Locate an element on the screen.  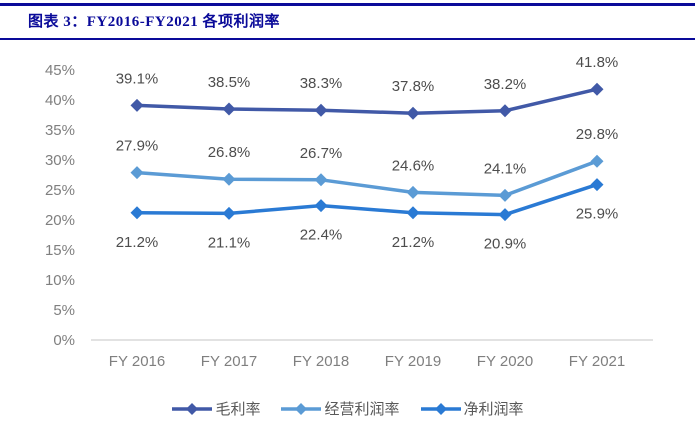
data-label: 38.3% is located at coordinates (321, 83).